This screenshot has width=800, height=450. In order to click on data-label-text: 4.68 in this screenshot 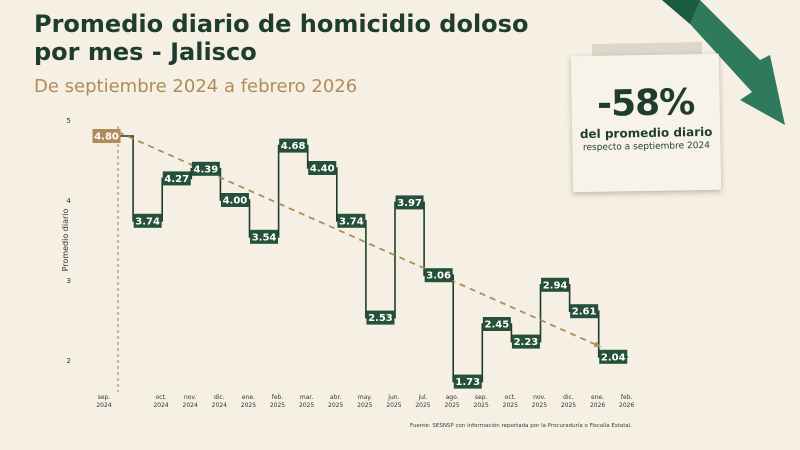, I will do `click(293, 146)`.